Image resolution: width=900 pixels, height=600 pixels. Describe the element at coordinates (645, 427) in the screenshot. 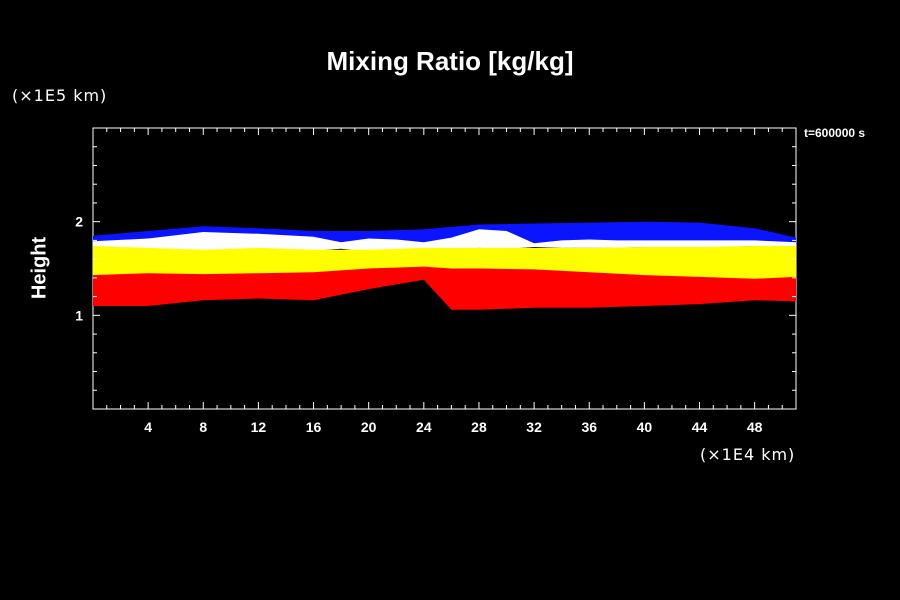

I see `x-tick-label: 40` at that location.